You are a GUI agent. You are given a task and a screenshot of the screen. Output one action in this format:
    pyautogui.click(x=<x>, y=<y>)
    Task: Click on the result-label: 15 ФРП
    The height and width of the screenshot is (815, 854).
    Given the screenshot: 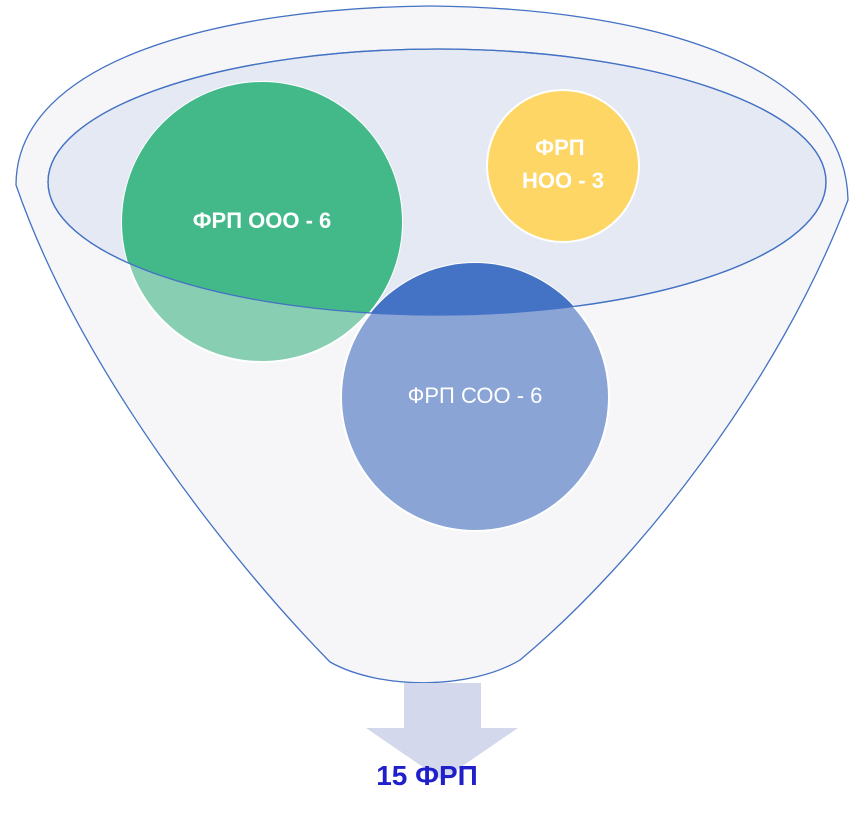 What is the action you would take?
    pyautogui.click(x=427, y=775)
    